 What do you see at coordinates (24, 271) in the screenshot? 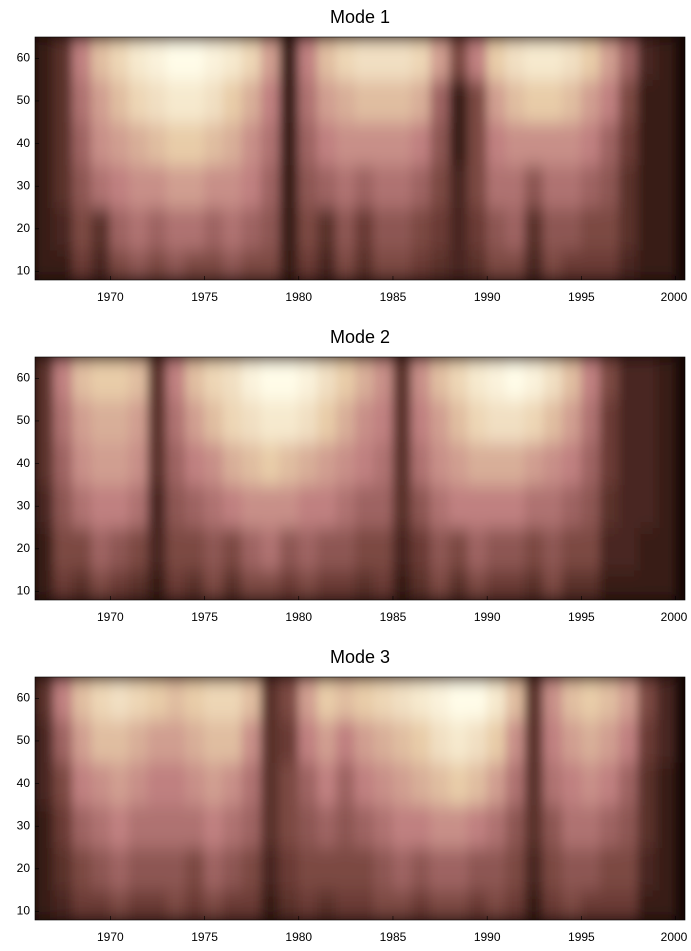
I see `y-tick-label: 10` at bounding box center [24, 271].